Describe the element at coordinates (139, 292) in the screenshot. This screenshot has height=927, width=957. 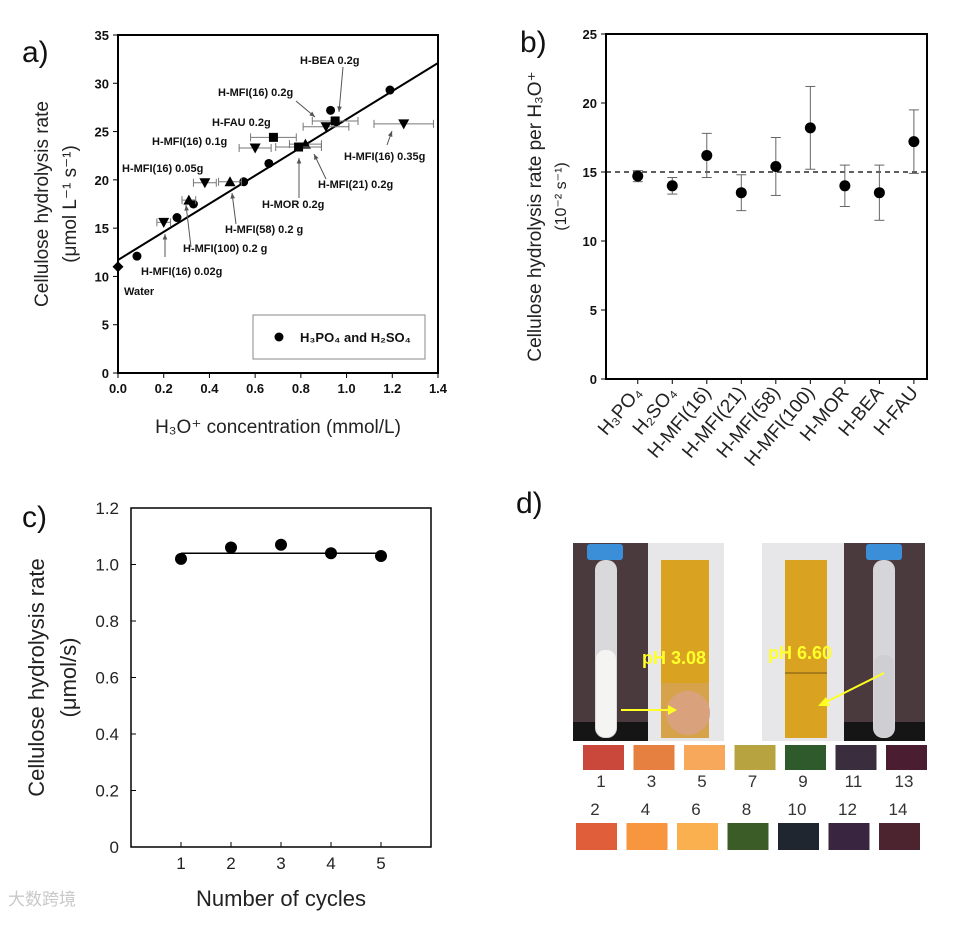
I see `annotation-label: Water` at that location.